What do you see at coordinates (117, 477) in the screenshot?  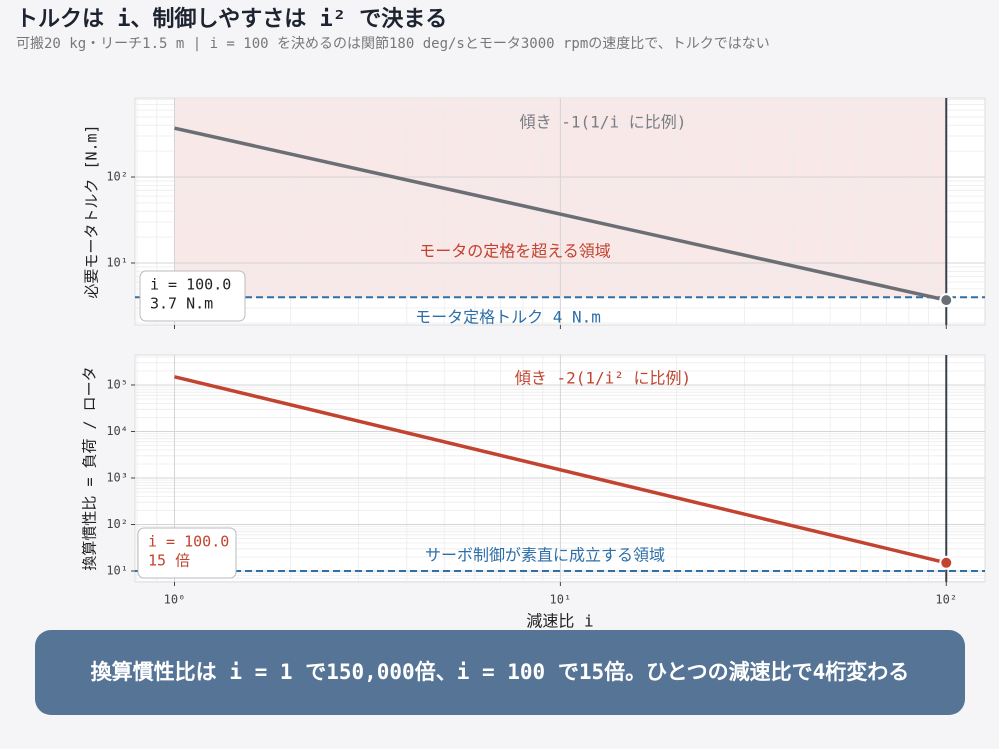 I see `y-tick-label: 10³` at bounding box center [117, 477].